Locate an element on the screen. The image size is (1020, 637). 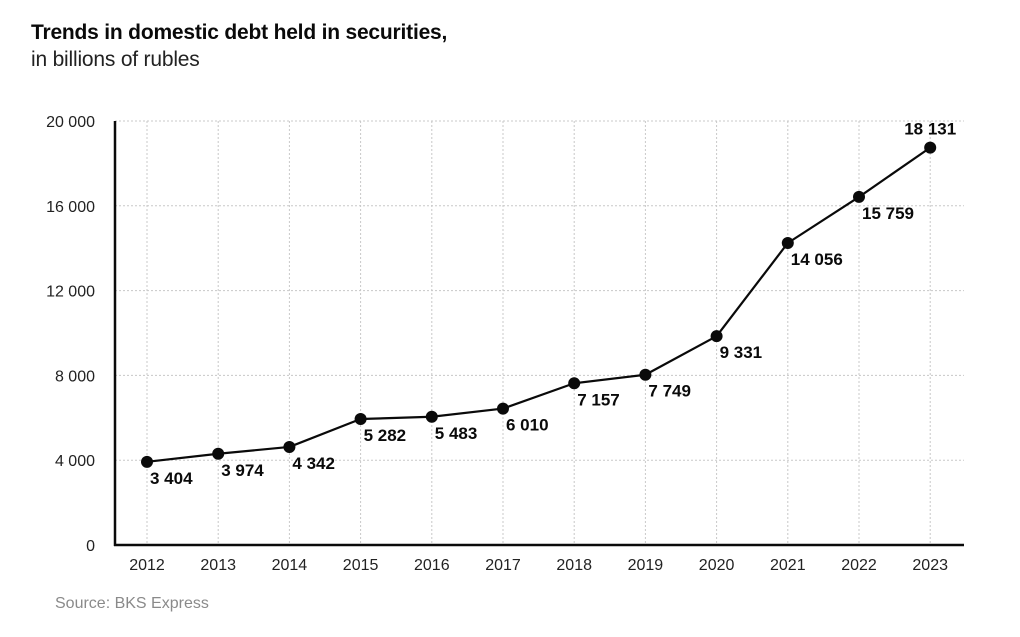
y-tick-label: 16 000 is located at coordinates (70, 207).